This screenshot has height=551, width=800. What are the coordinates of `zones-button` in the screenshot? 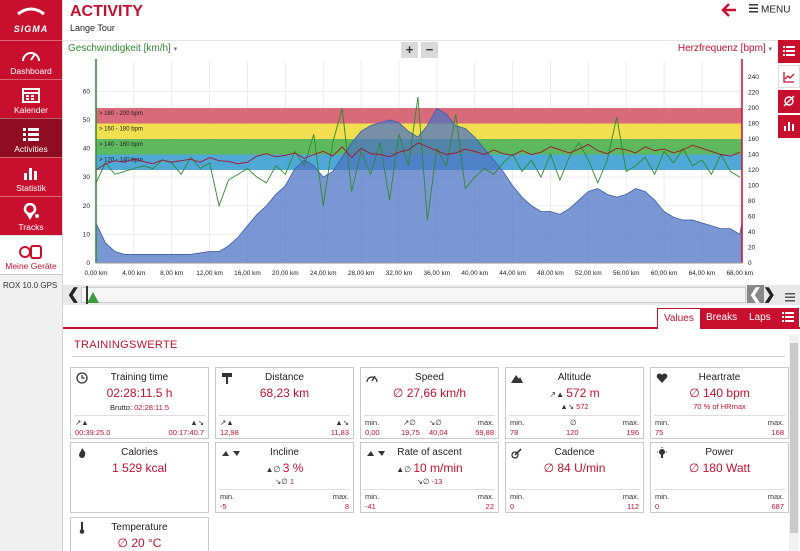 It's located at (789, 126).